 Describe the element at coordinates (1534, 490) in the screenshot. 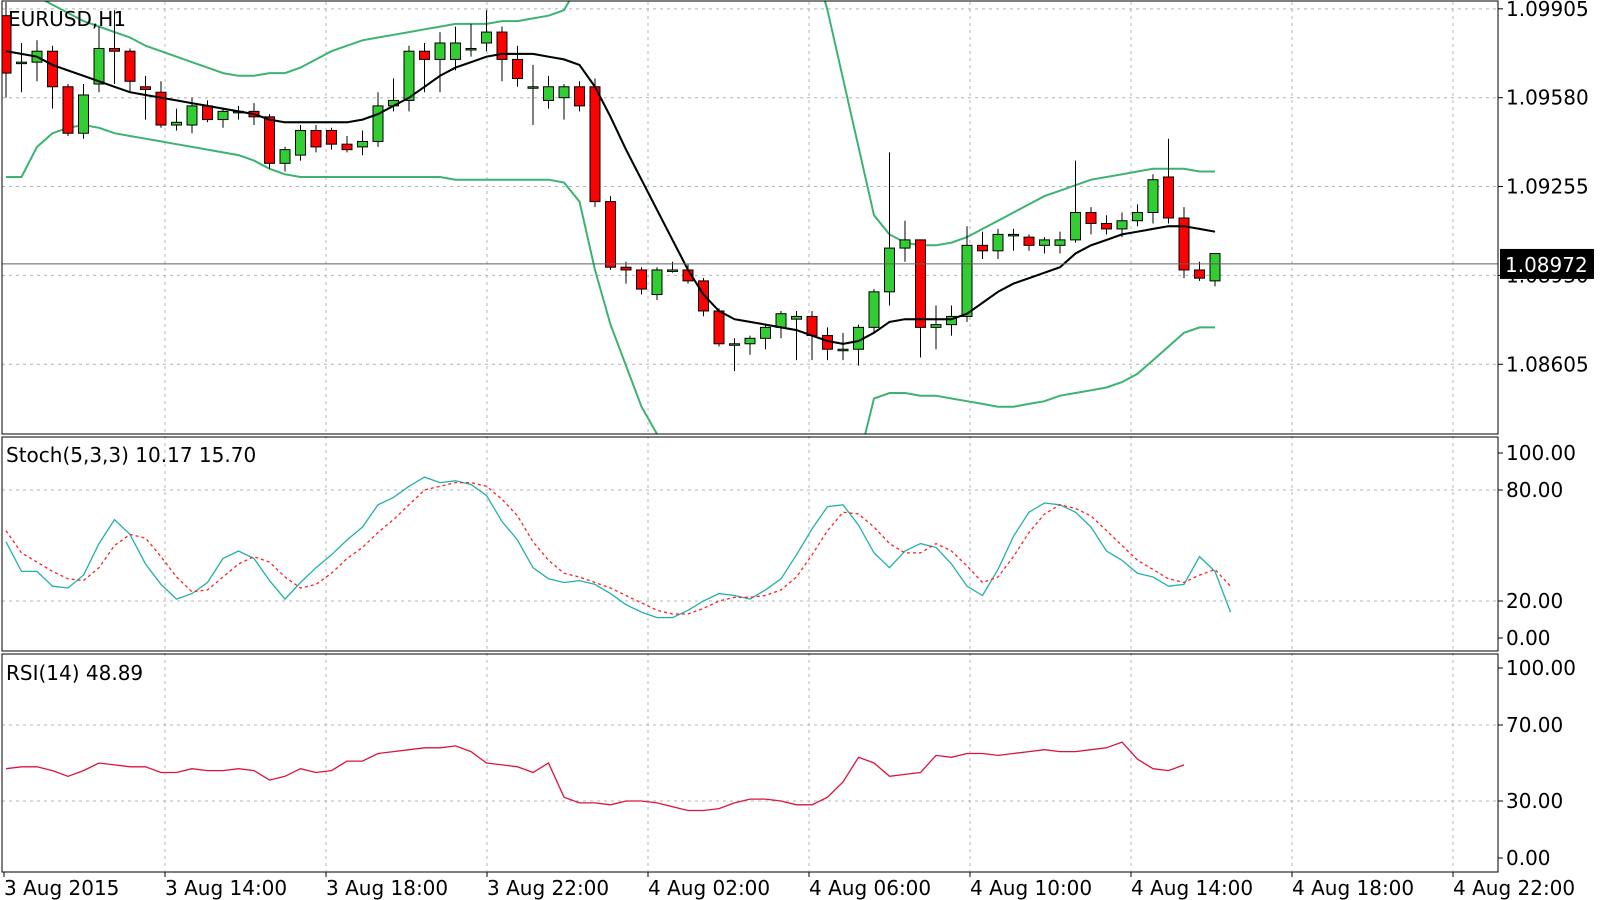

I see `stoch-tick-label: 80.00` at that location.